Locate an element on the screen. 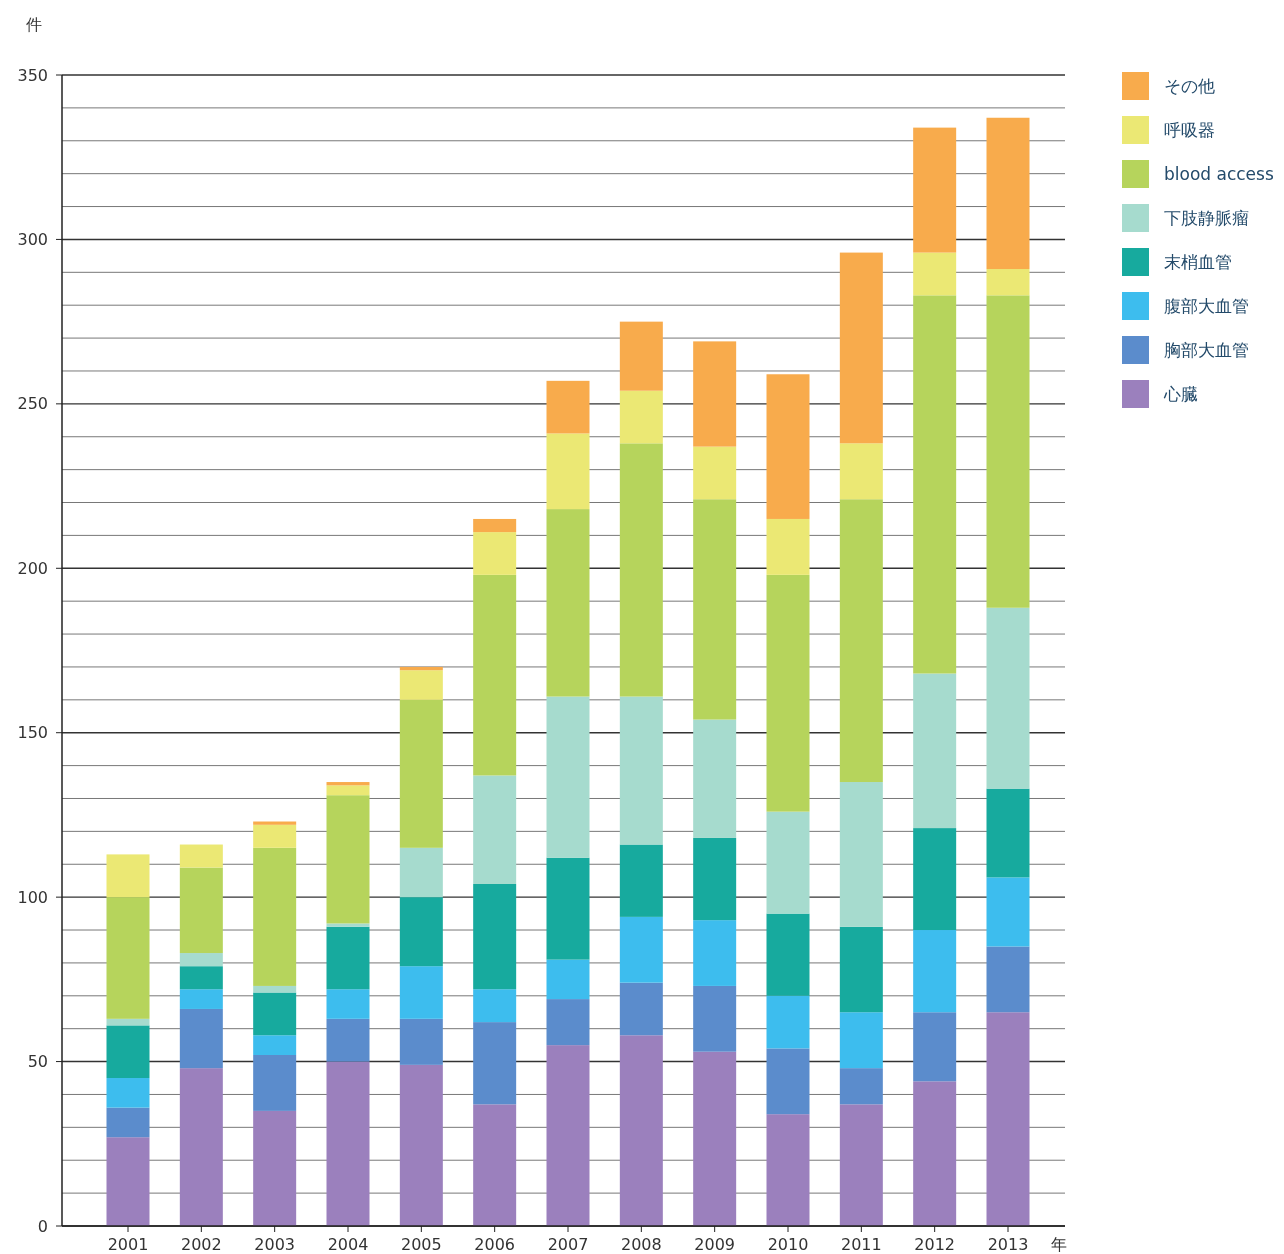 The height and width of the screenshot is (1254, 1284). x-tick-label: 2007 is located at coordinates (568, 1244).